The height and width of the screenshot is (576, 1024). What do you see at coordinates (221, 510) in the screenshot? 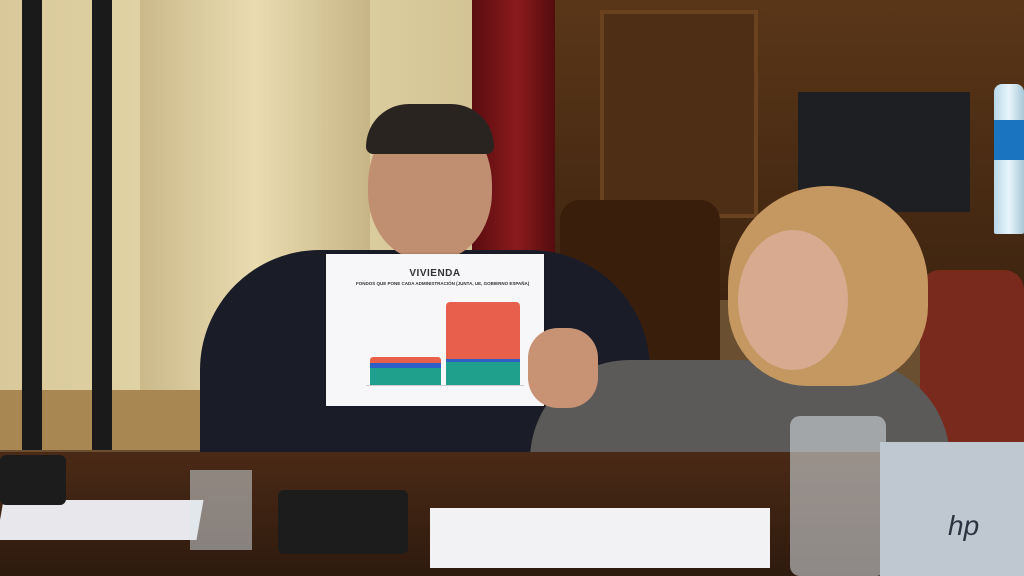
I see `water-glass` at bounding box center [221, 510].